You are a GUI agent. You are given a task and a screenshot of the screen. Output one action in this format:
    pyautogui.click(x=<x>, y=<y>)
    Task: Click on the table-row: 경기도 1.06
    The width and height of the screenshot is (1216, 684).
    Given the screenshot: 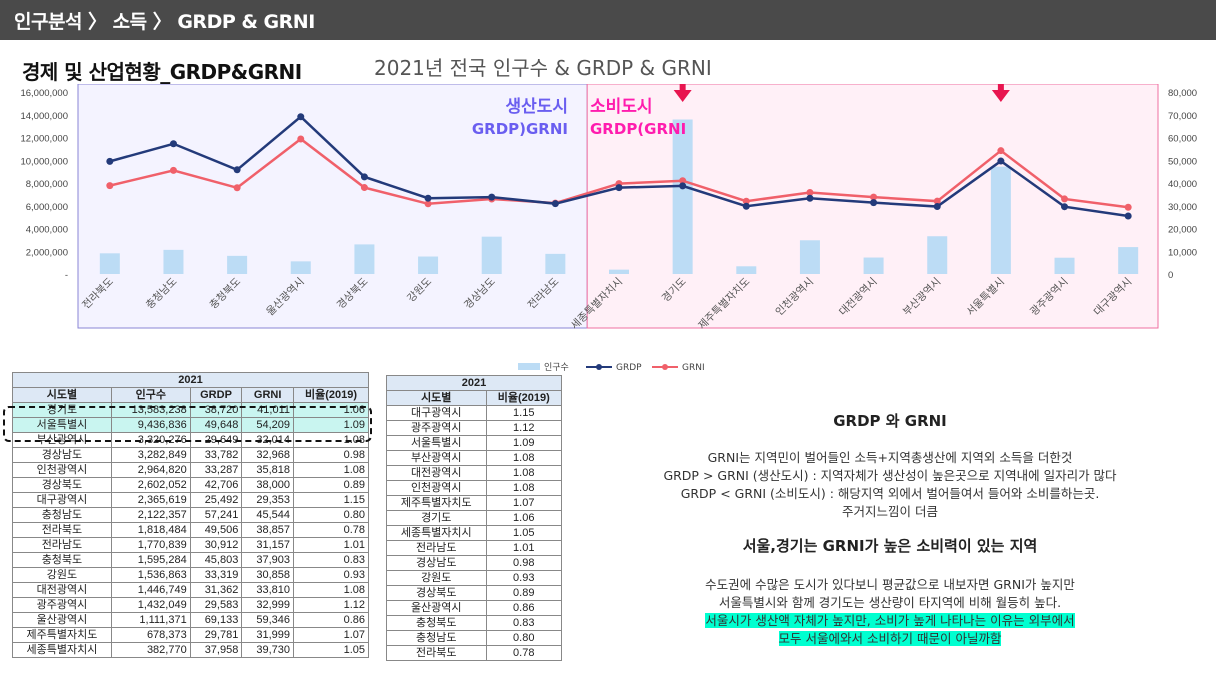 What is the action you would take?
    pyautogui.click(x=474, y=518)
    